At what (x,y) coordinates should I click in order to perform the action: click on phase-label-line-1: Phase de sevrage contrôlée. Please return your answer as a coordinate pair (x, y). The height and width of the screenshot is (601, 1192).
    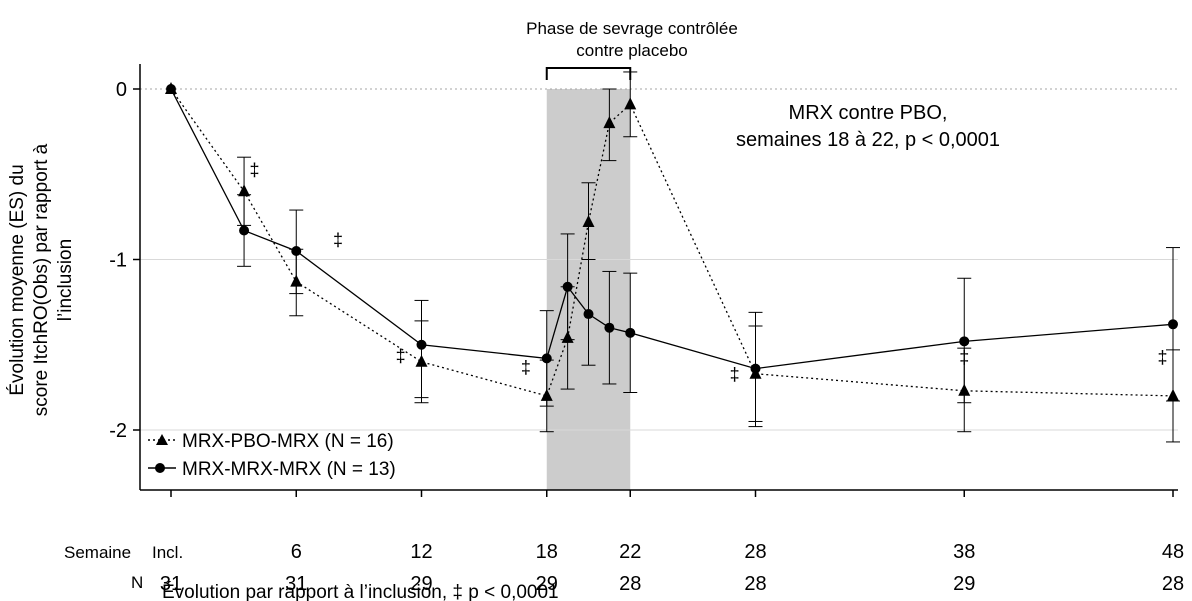
    Looking at the image, I should click on (632, 28).